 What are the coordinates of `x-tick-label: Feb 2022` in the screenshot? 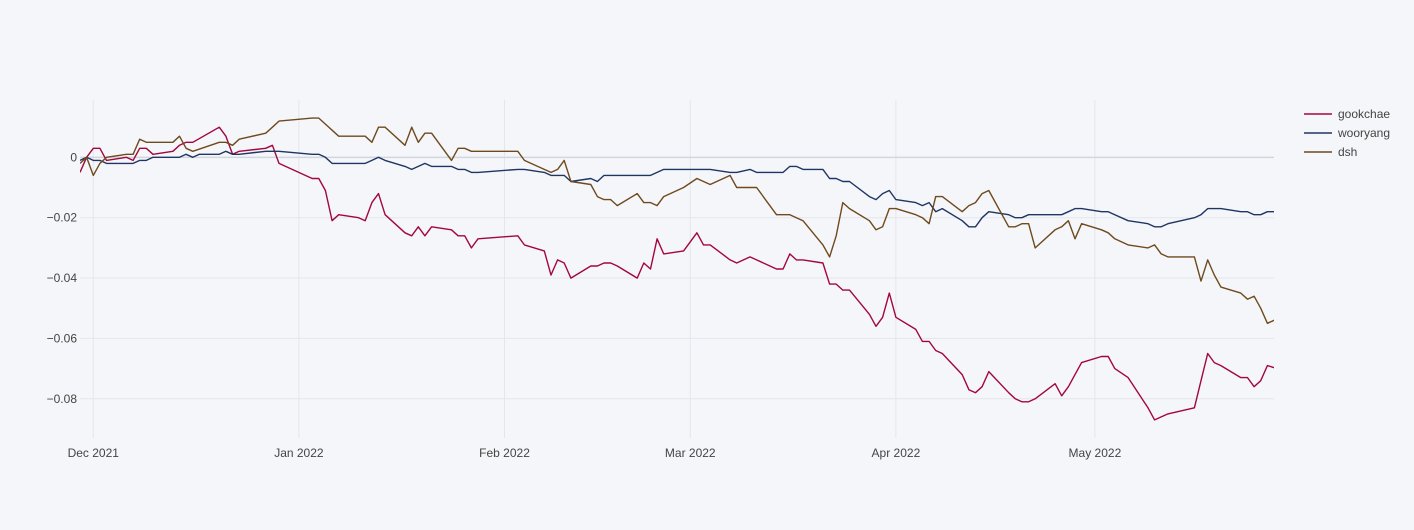 It's located at (504, 453).